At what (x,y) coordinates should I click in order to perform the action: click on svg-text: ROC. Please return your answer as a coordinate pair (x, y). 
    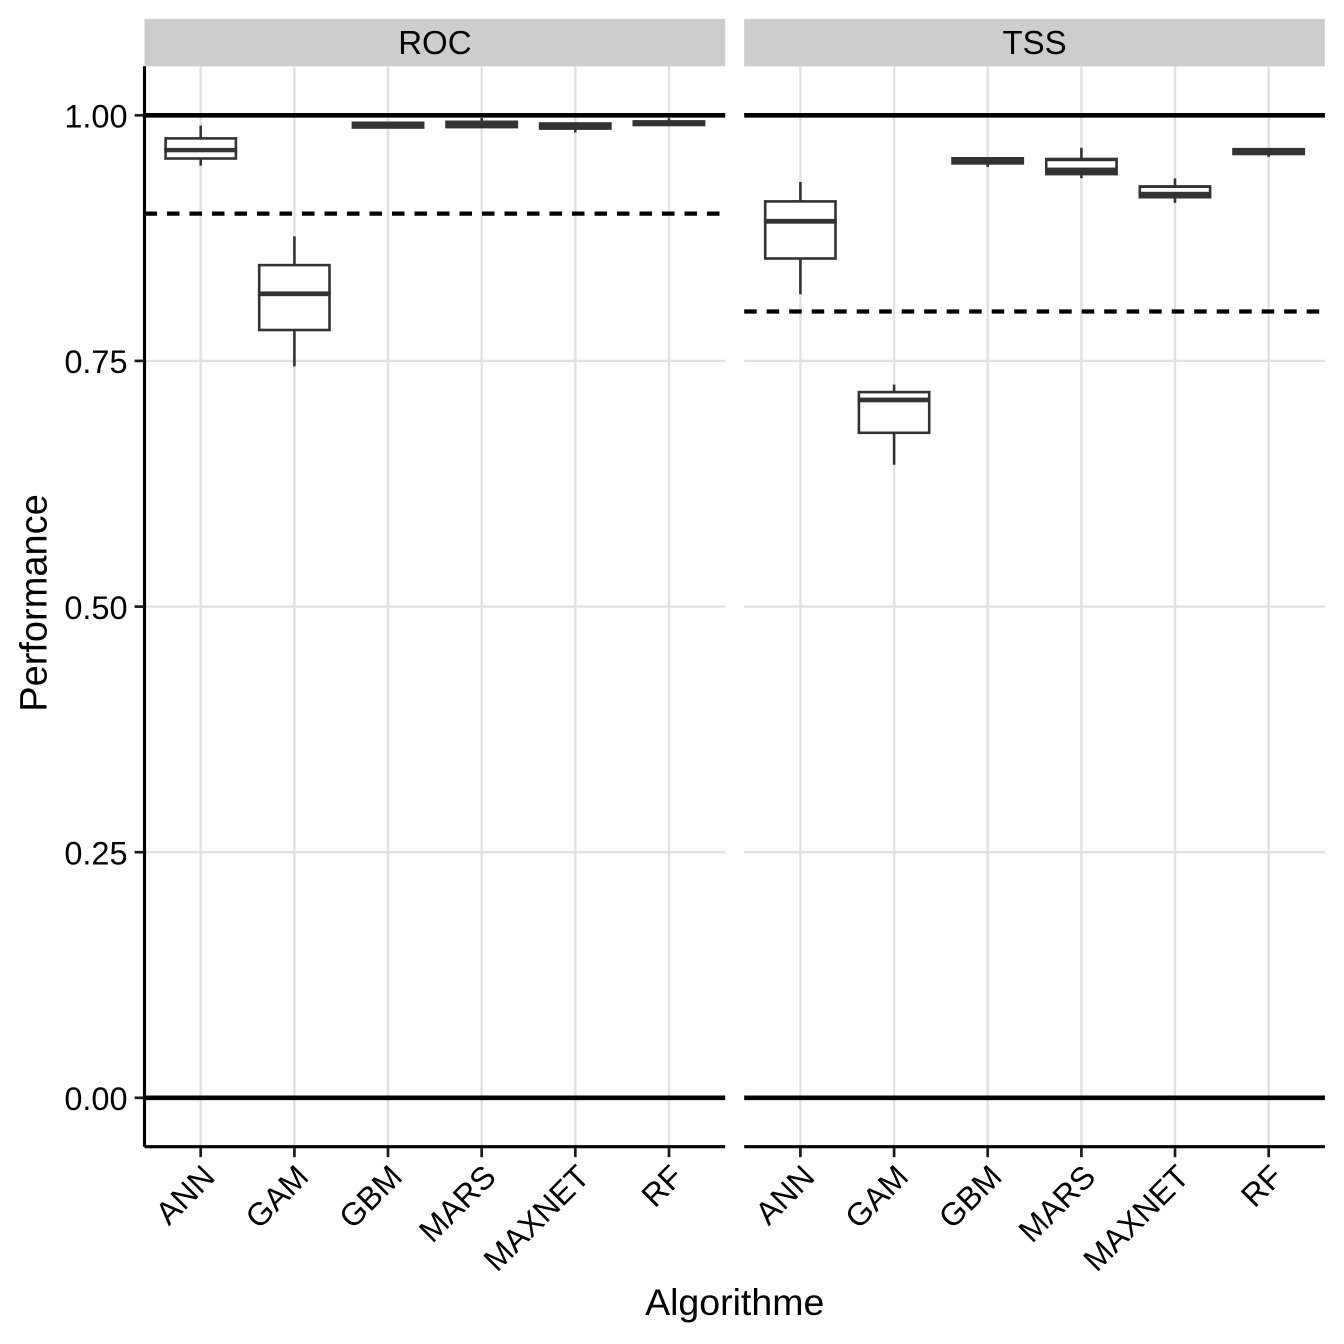
    Looking at the image, I should click on (434, 42).